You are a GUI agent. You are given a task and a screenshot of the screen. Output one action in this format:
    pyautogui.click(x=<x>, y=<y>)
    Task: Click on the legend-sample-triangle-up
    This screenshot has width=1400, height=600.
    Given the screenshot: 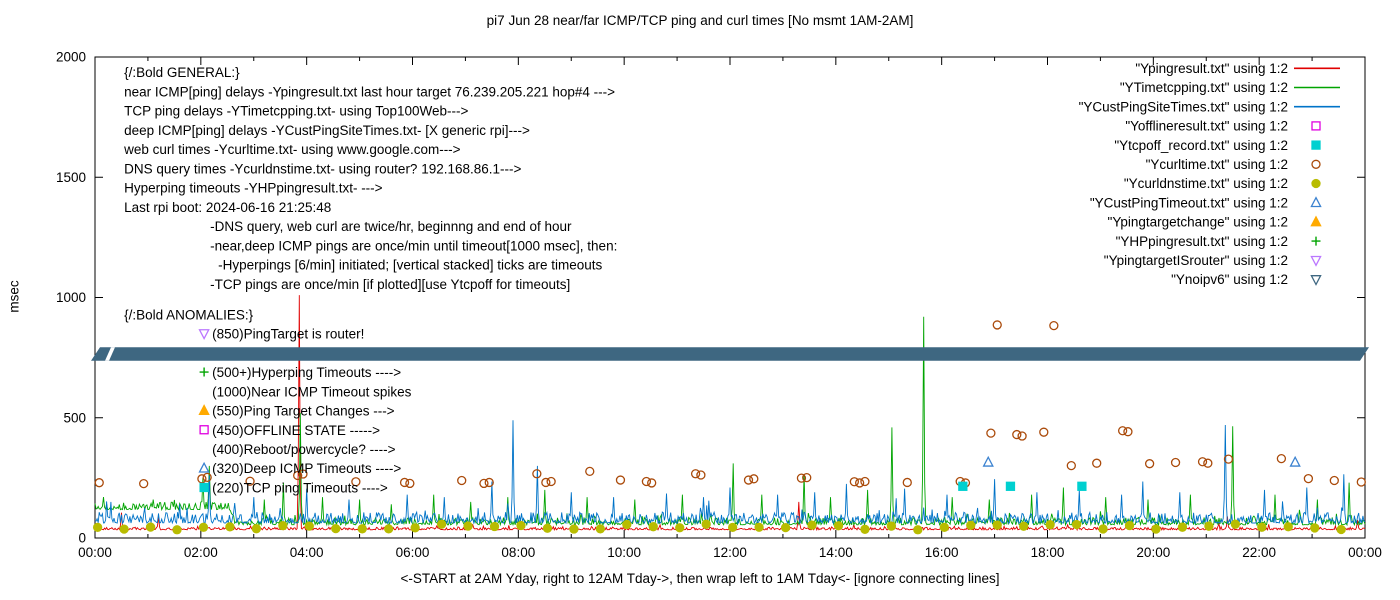 What is the action you would take?
    pyautogui.click(x=1316, y=202)
    